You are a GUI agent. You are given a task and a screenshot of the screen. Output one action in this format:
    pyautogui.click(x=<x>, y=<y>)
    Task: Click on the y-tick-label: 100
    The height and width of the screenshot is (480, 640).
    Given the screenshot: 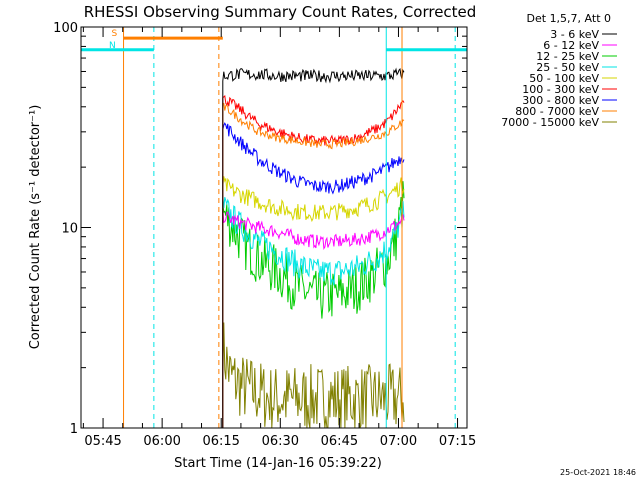 What is the action you would take?
    pyautogui.click(x=65, y=28)
    